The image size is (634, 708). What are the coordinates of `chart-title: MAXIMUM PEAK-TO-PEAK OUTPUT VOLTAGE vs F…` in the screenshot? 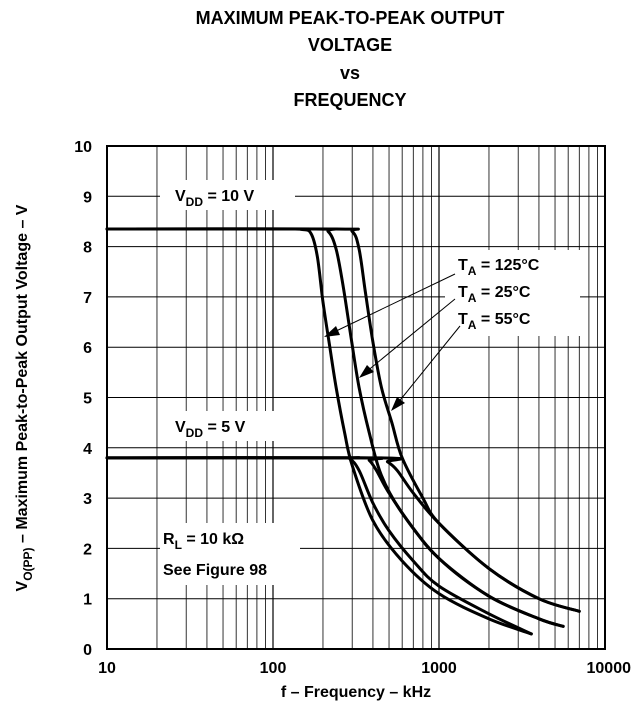 It's located at (350, 59).